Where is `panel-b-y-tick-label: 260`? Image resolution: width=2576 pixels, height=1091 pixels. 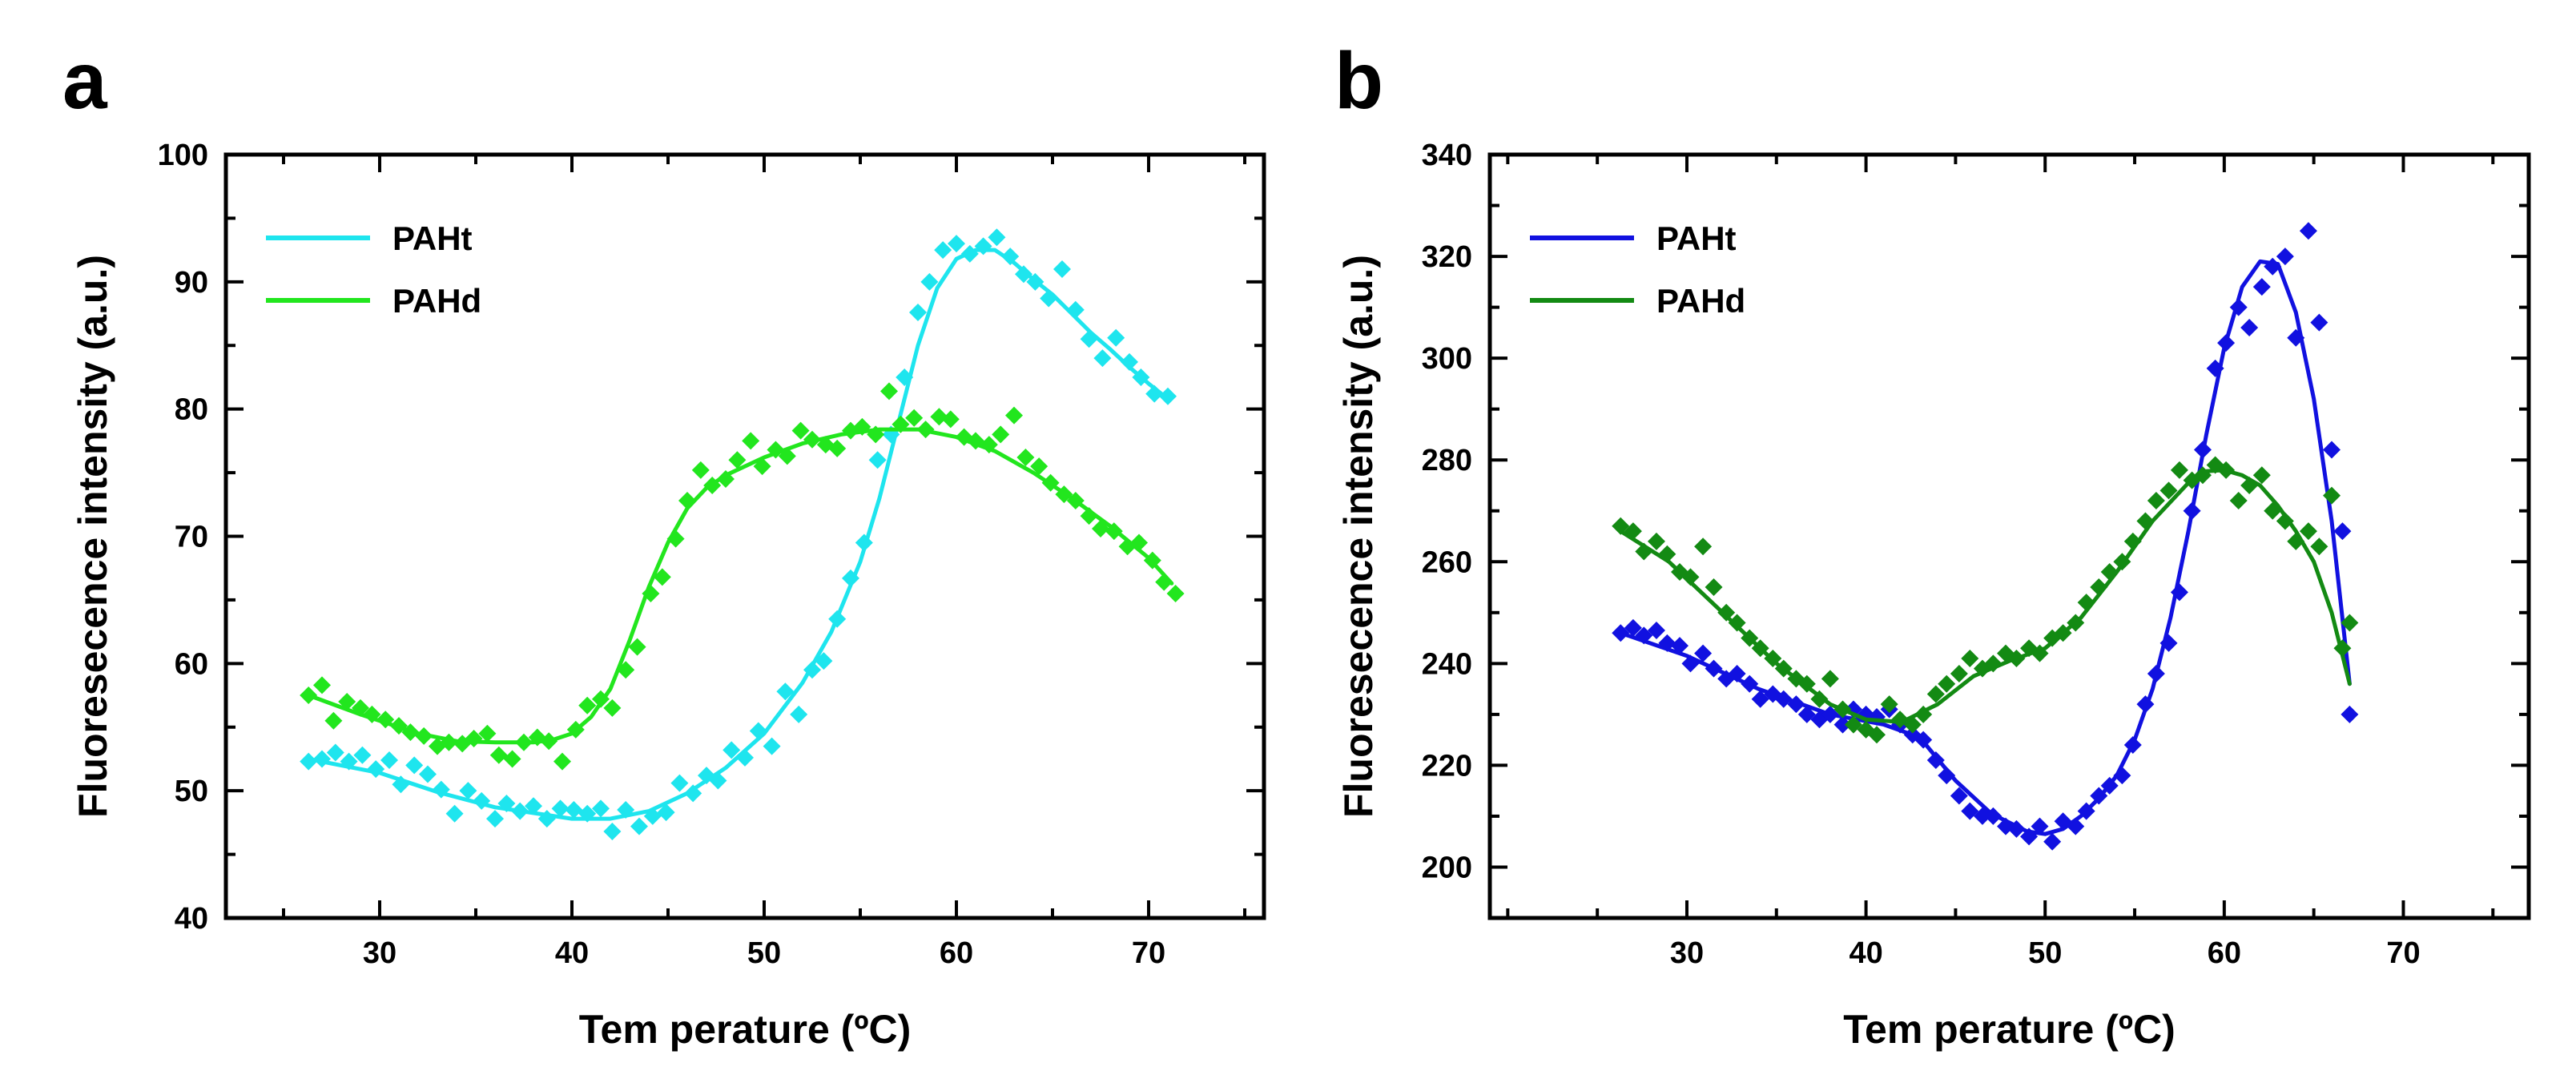
panel-b-y-tick-label: 260 is located at coordinates (1447, 563).